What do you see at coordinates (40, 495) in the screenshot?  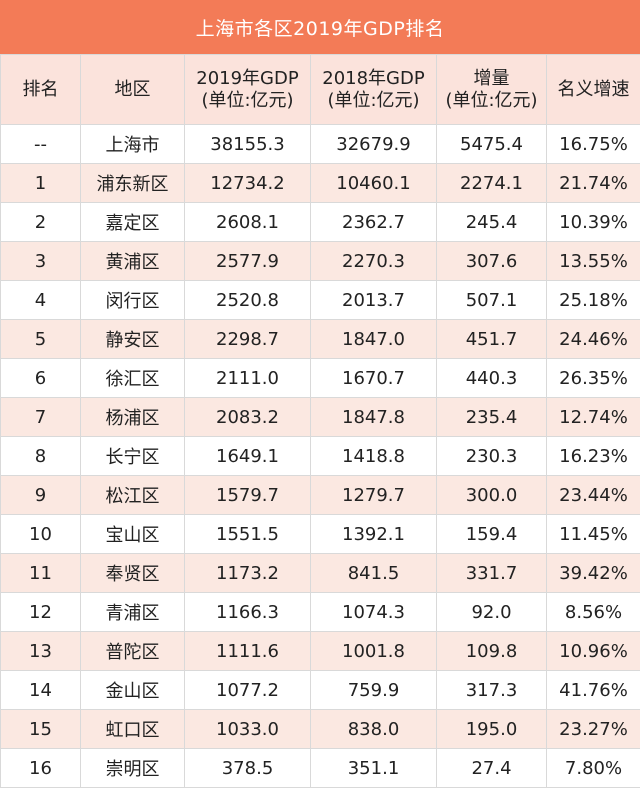 I see `cell-rank: 9` at bounding box center [40, 495].